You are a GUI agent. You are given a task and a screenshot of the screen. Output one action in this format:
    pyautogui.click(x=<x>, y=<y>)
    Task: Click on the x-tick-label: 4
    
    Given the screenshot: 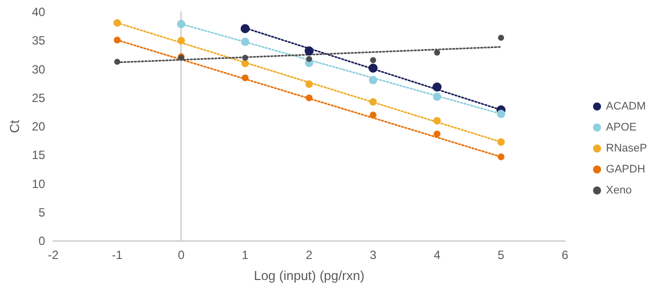 What is the action you would take?
    pyautogui.click(x=437, y=255)
    